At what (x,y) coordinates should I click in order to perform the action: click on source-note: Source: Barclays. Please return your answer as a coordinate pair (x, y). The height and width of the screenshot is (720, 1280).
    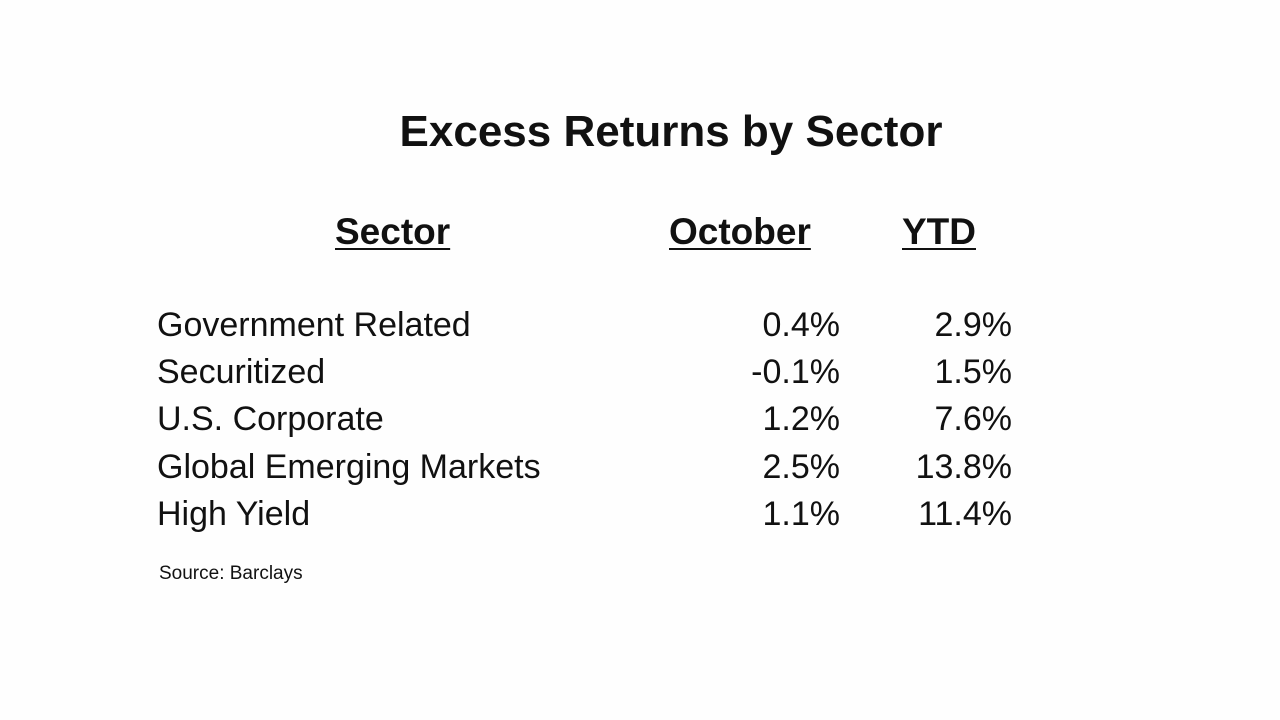
    Looking at the image, I should click on (231, 573).